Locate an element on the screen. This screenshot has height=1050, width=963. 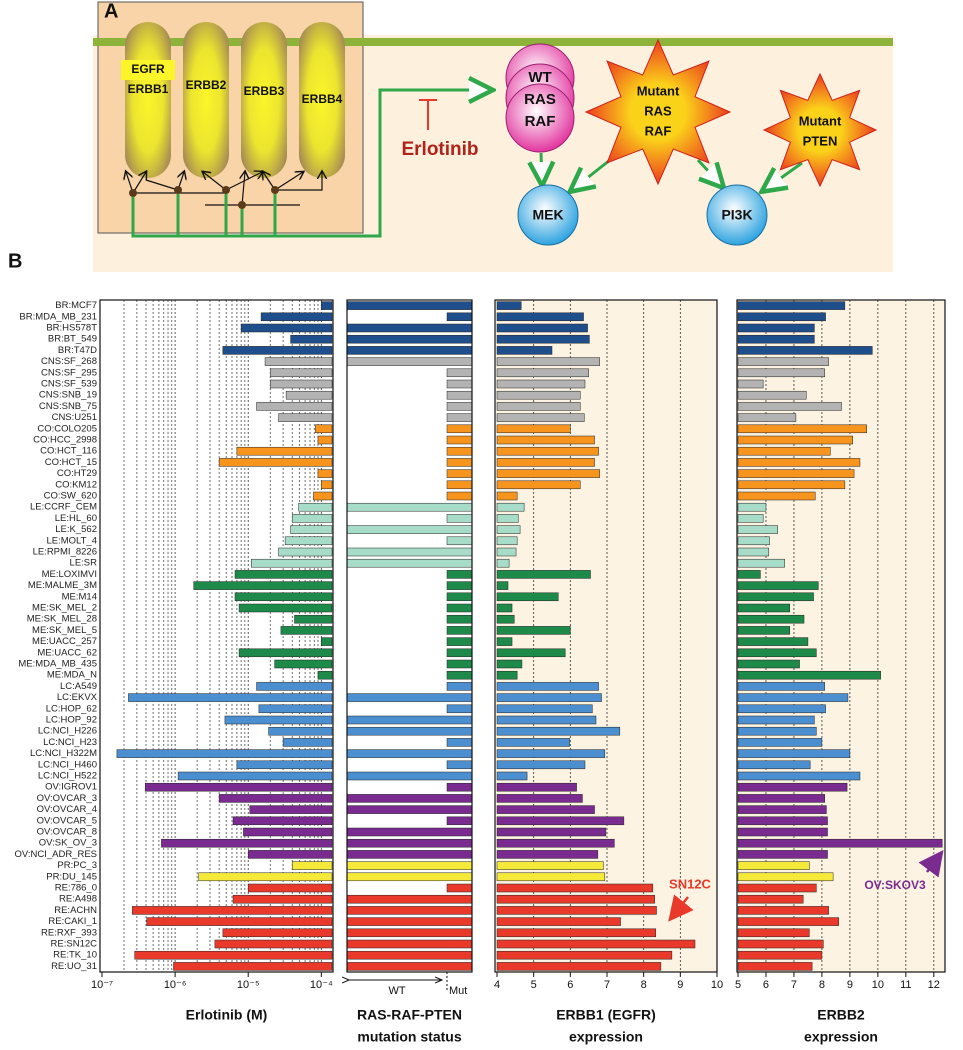
row-label: CO:KM12 is located at coordinates (76, 484).